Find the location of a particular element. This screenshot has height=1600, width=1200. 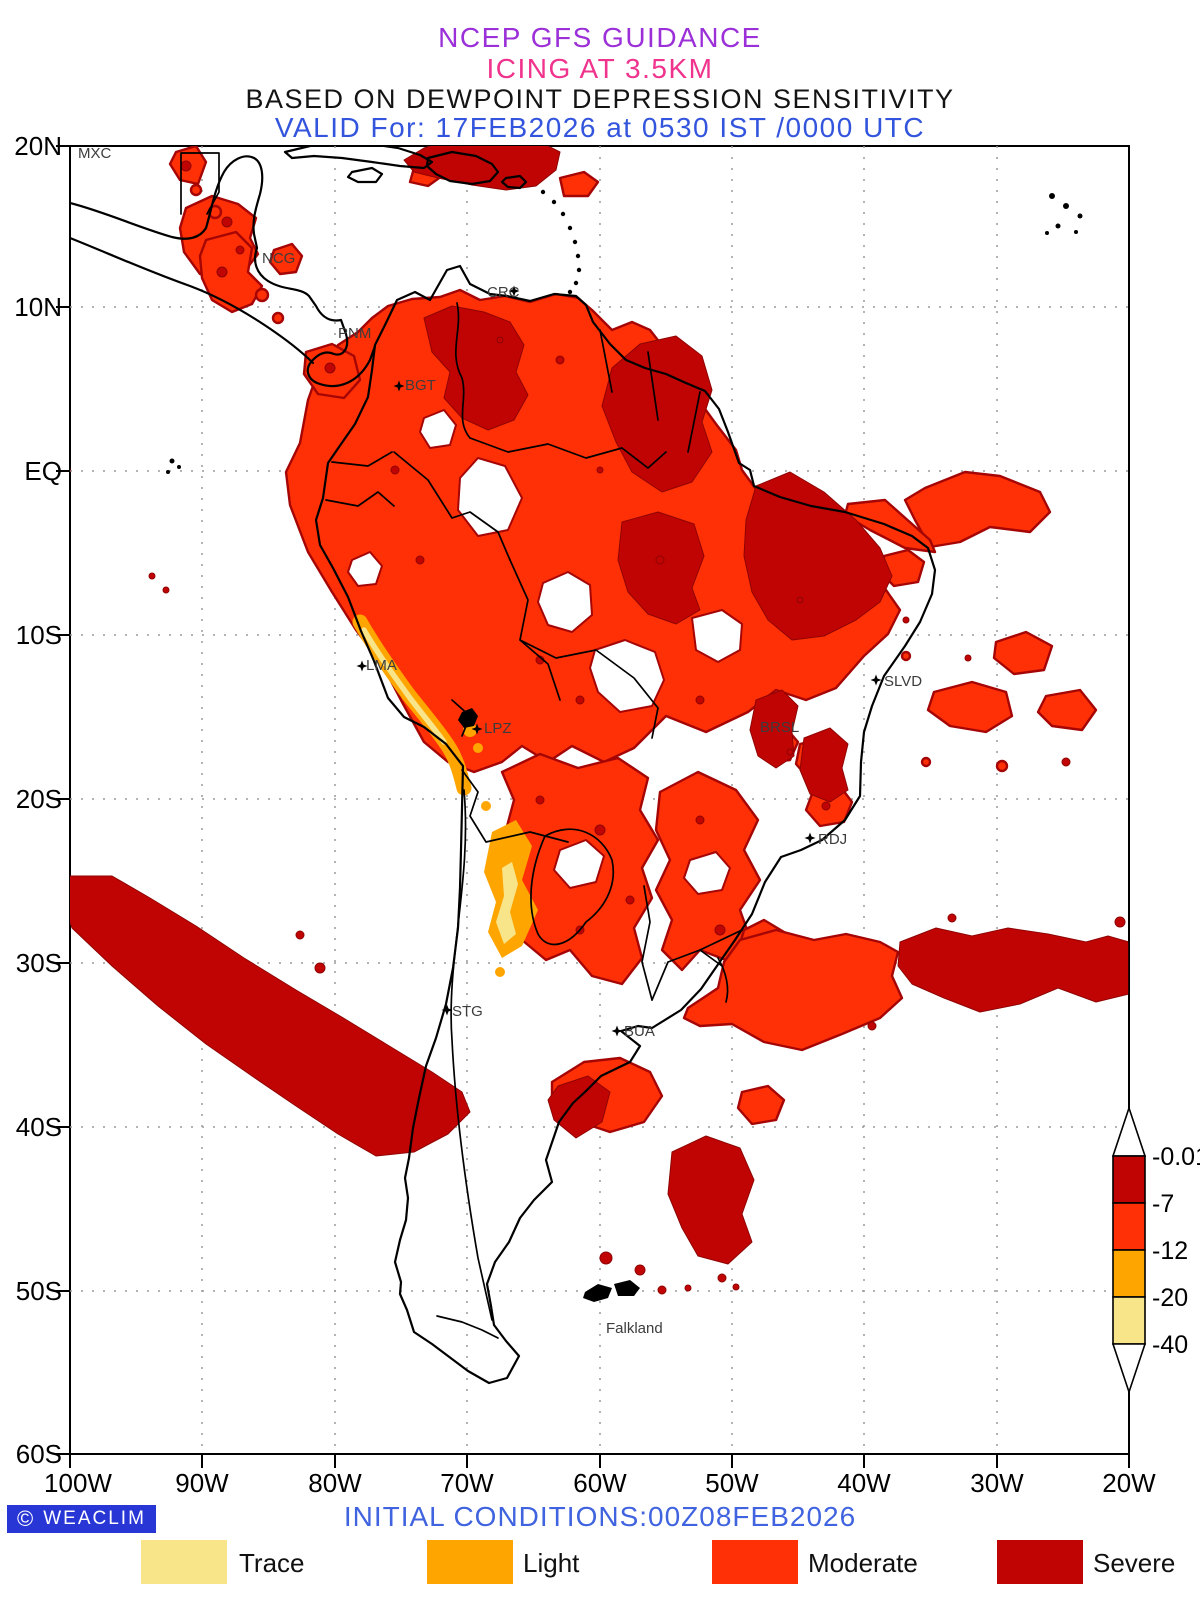

legend-label-severe: Severe is located at coordinates (1134, 1563).